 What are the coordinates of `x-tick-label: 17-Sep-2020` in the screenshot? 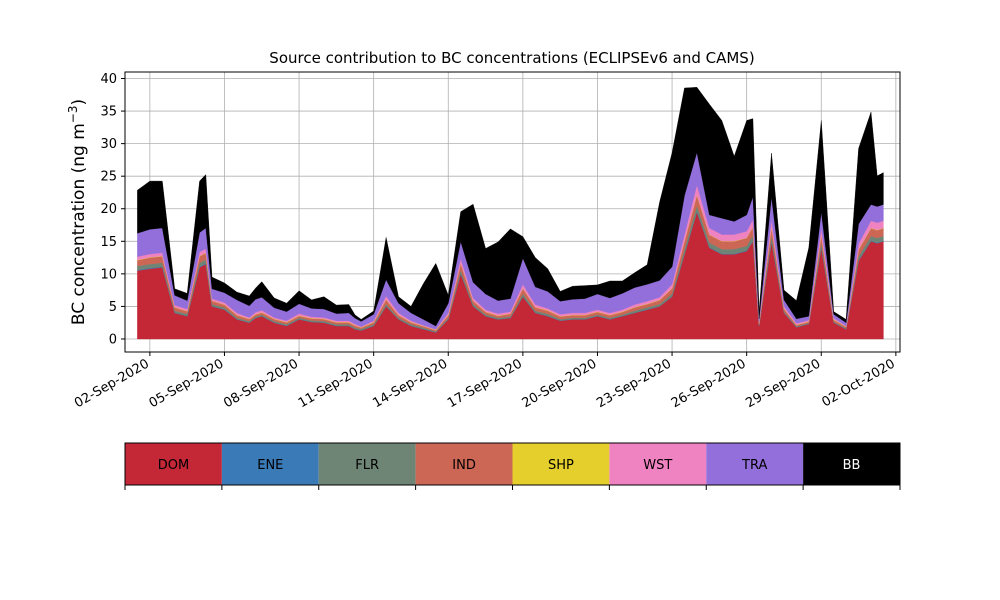 It's located at (485, 383).